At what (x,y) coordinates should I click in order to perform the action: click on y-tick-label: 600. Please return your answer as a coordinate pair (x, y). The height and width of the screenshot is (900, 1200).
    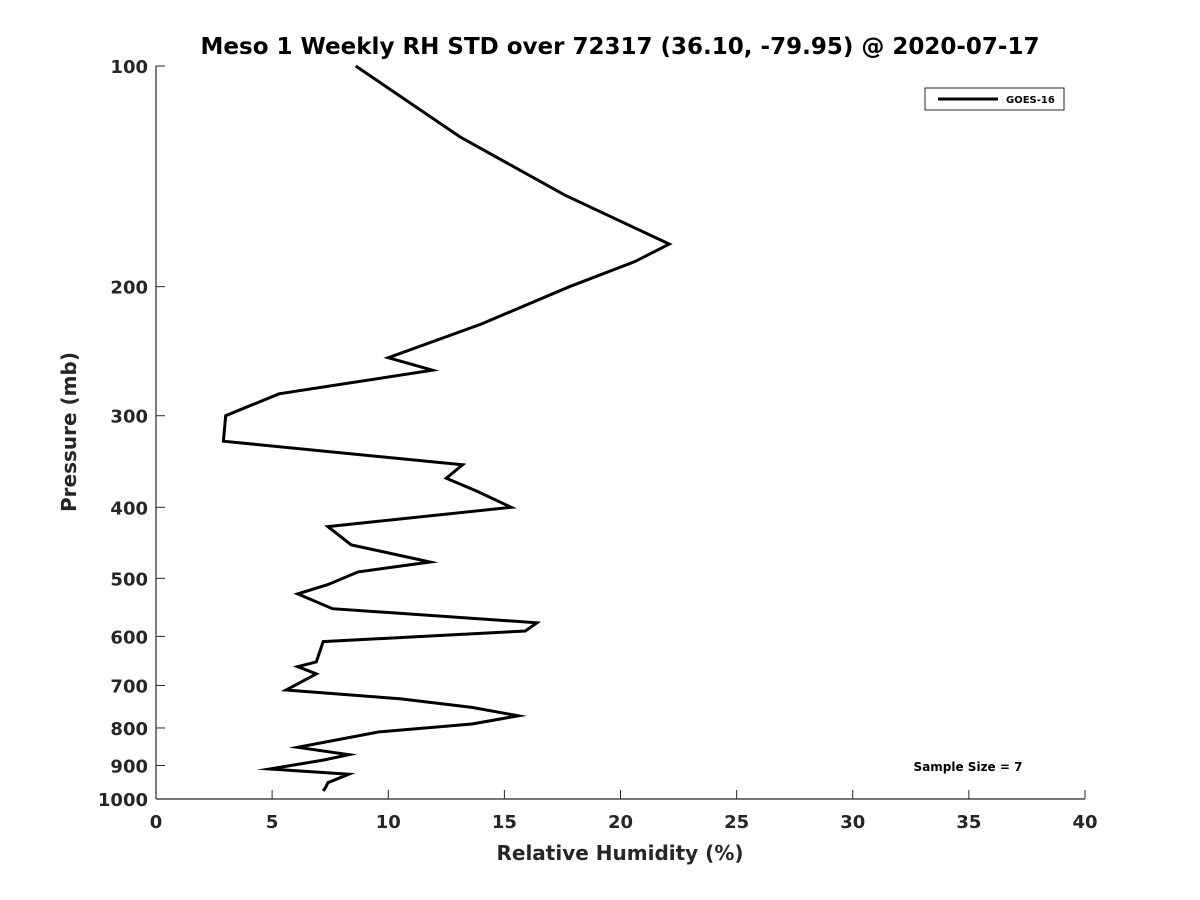
    Looking at the image, I should click on (129, 637).